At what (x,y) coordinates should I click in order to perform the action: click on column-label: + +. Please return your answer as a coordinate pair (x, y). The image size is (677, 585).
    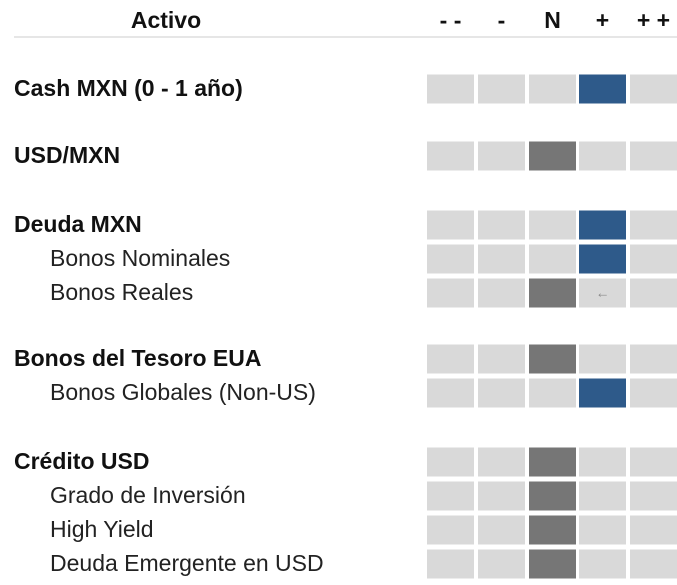
    Looking at the image, I should click on (653, 20).